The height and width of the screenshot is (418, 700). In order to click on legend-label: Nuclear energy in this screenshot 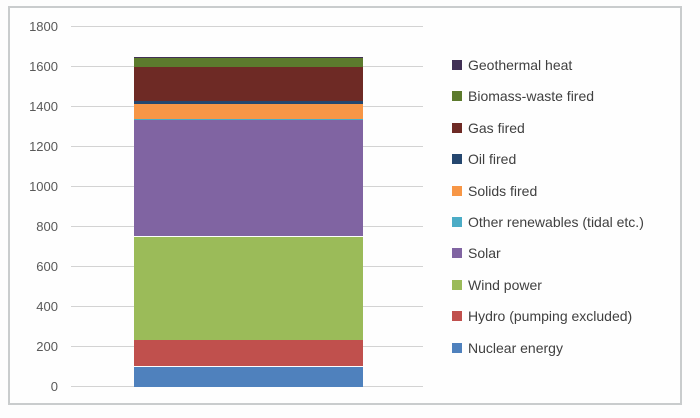, I will do `click(515, 347)`.